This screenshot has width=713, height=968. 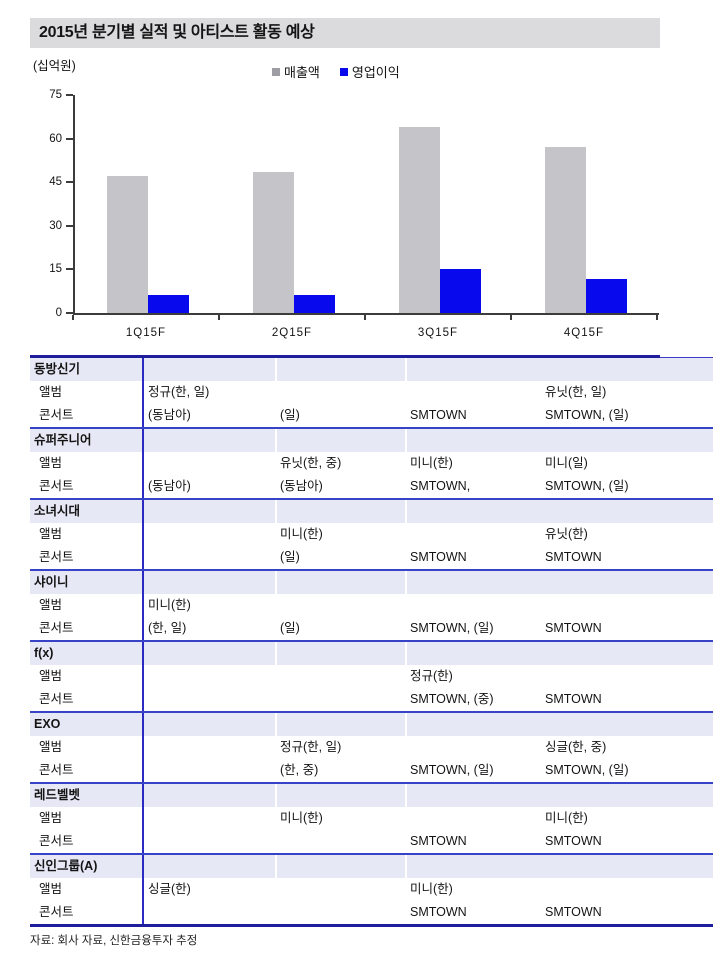 I want to click on bar-매출액-4Q15F, so click(x=565, y=230).